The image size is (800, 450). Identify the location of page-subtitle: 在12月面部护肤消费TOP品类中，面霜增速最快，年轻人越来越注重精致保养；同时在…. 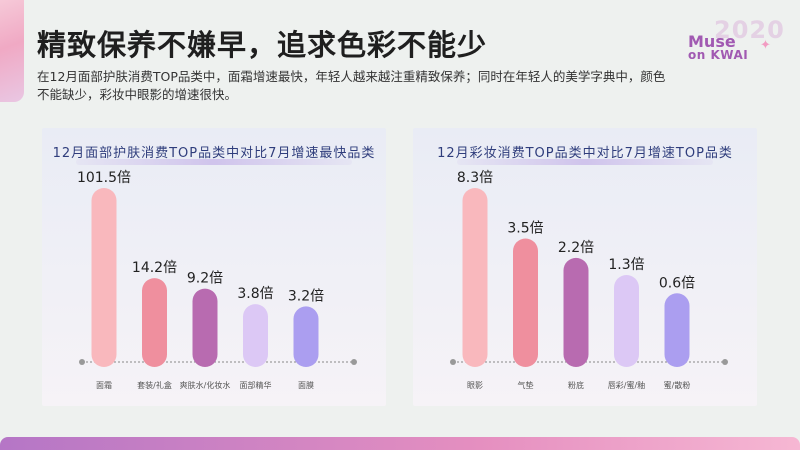
(351, 85).